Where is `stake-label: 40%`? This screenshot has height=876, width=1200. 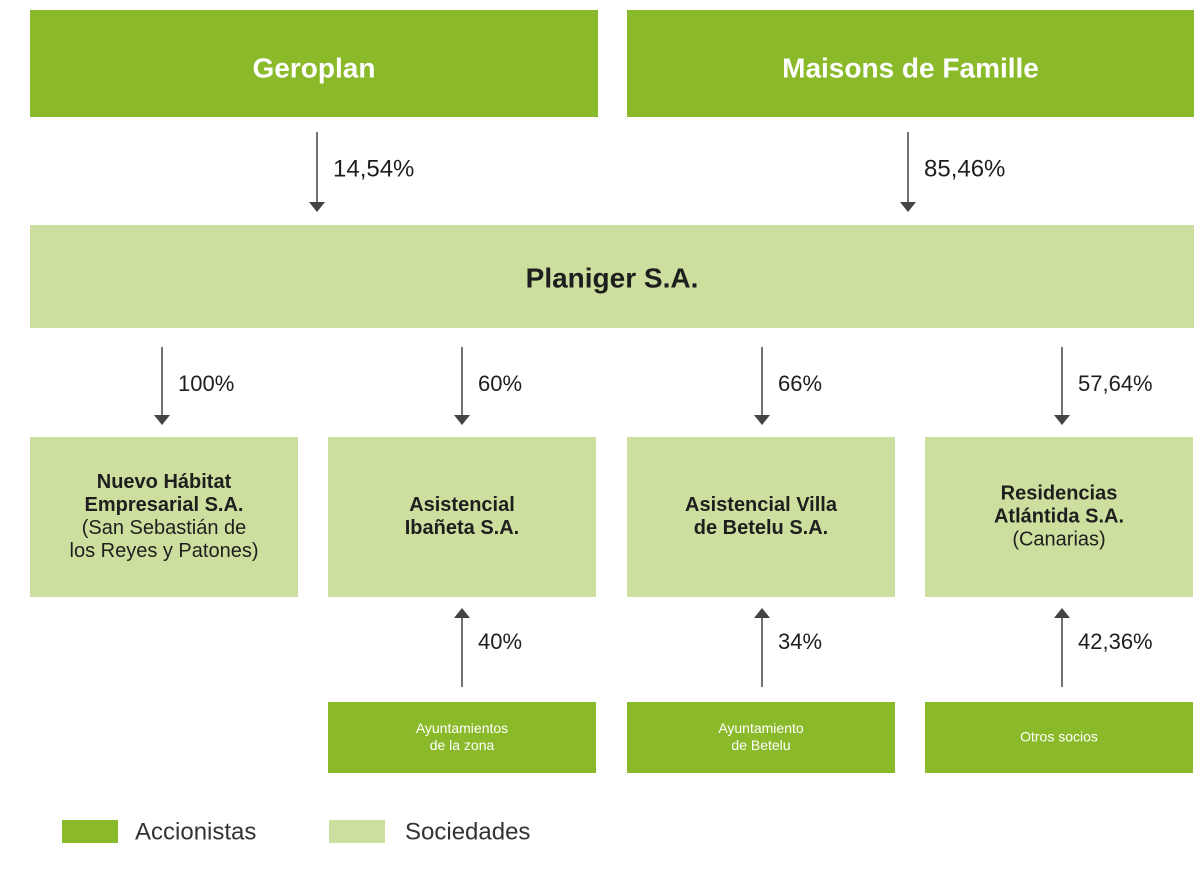
stake-label: 40% is located at coordinates (500, 641).